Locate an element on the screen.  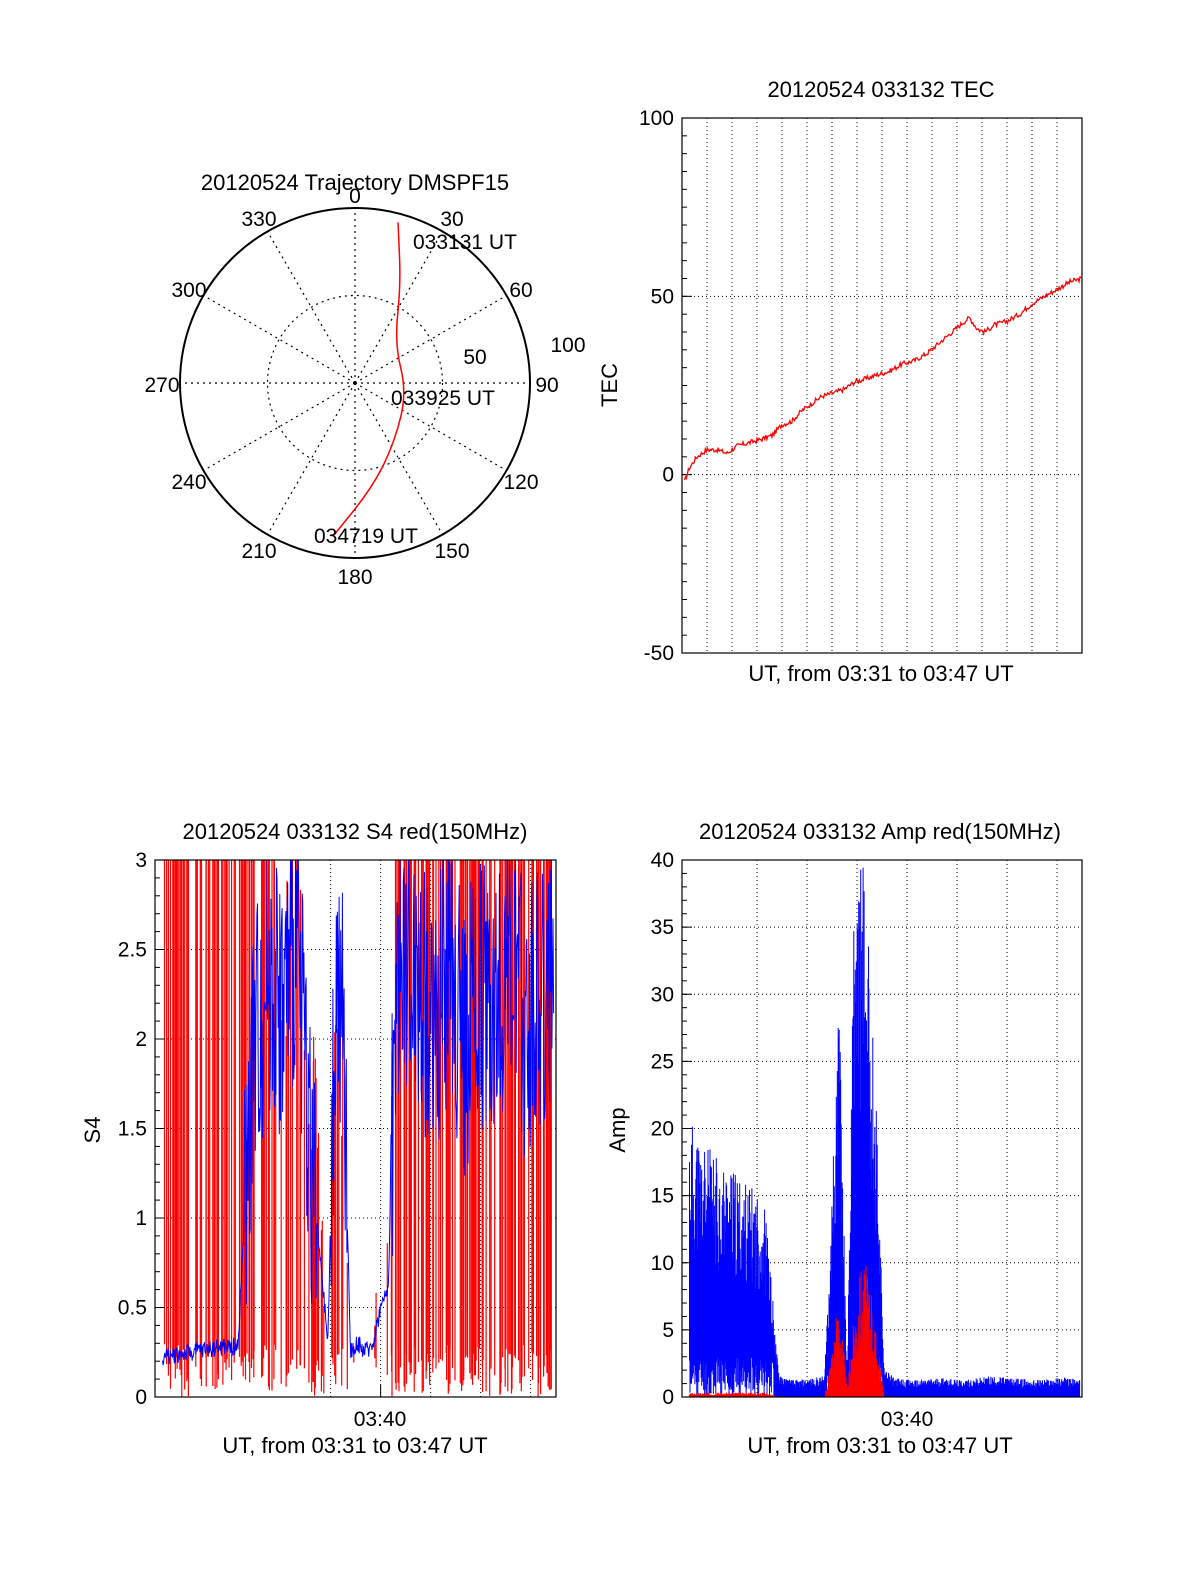
s4-blue-series is located at coordinates (358, 1112).